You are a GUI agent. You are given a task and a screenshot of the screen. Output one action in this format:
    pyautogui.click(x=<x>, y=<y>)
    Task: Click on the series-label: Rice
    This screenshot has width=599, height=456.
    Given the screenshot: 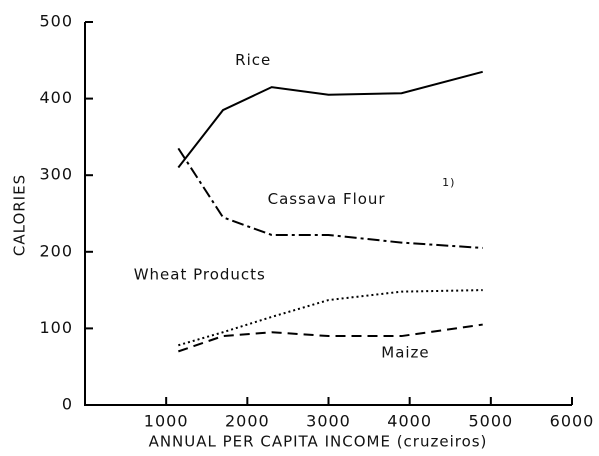 What is the action you would take?
    pyautogui.click(x=253, y=60)
    